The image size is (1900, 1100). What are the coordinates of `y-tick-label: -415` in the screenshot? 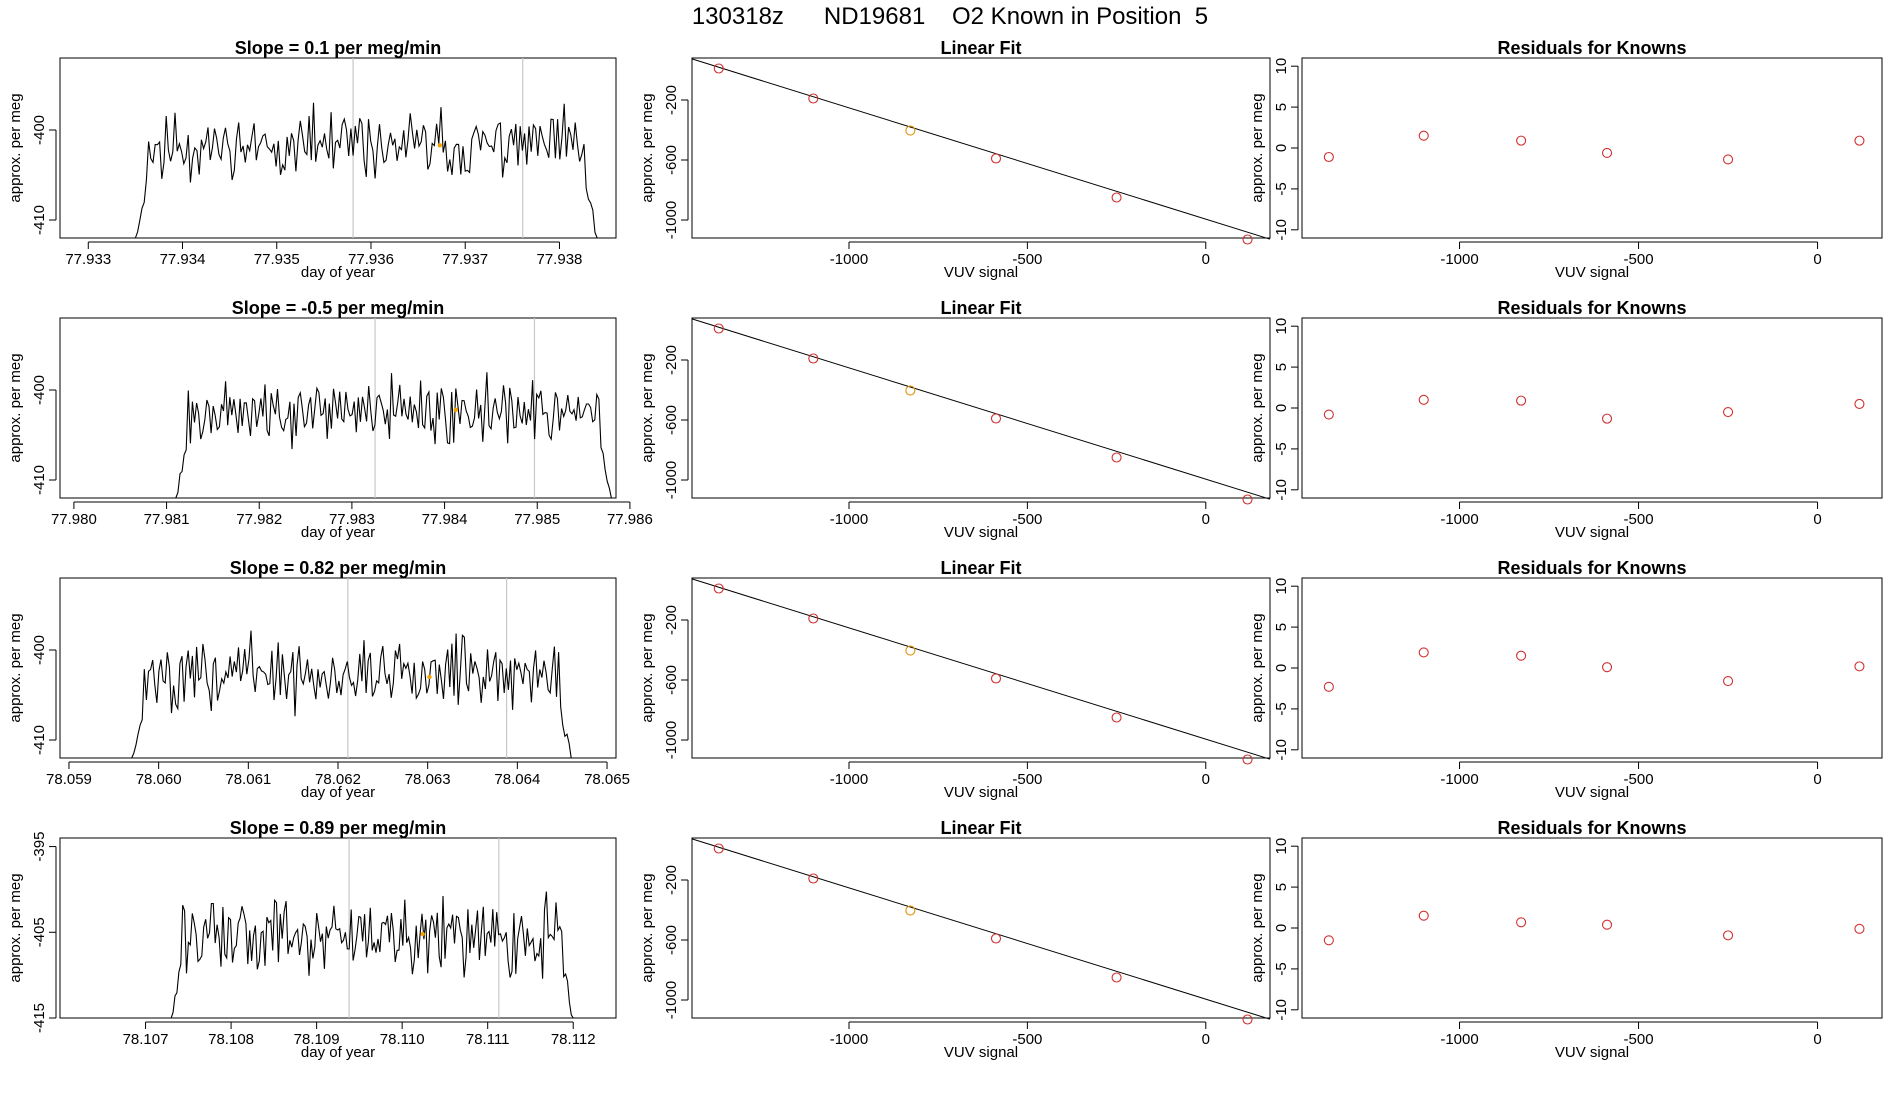 It's located at (39, 1018).